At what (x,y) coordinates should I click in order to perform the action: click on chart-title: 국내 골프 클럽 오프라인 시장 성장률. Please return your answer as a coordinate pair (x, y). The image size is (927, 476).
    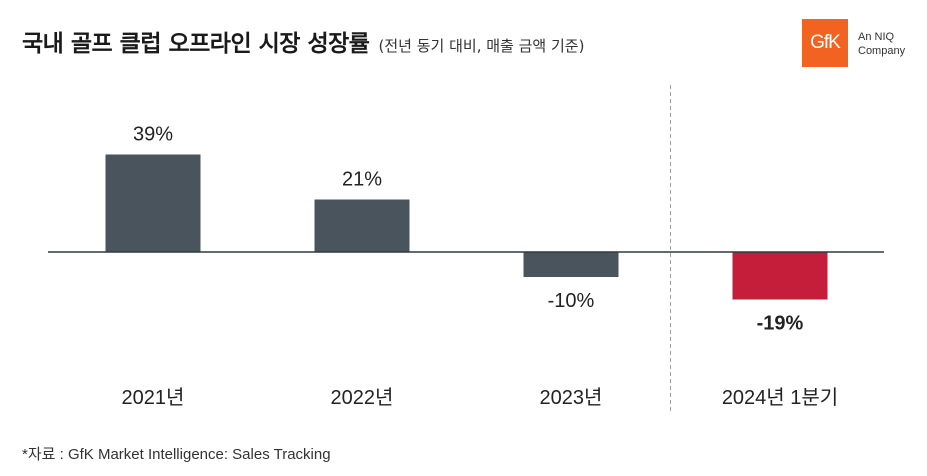
    Looking at the image, I should click on (196, 44).